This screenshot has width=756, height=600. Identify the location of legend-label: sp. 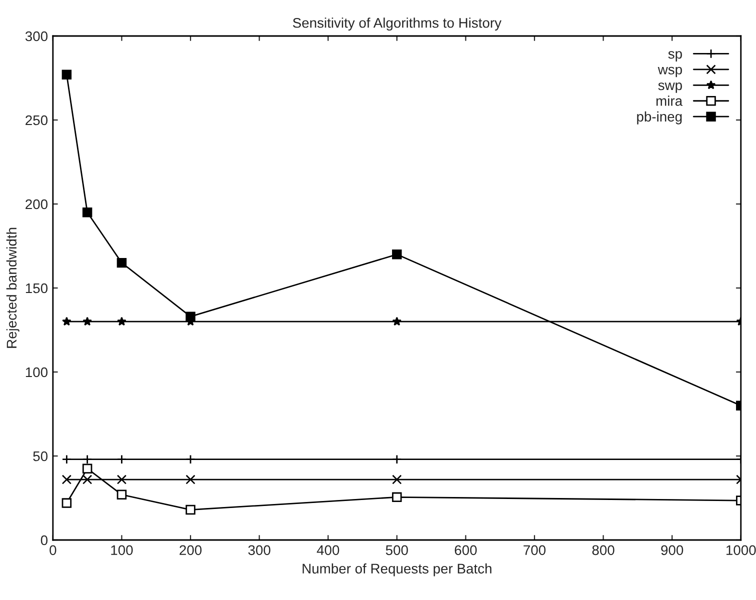
(675, 56).